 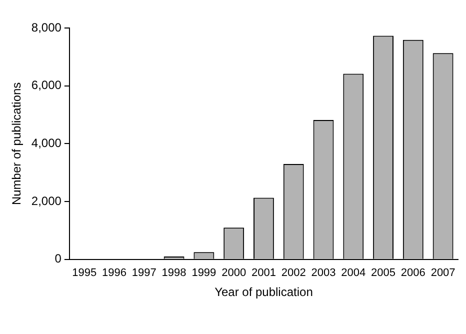 What do you see at coordinates (144, 273) in the screenshot?
I see `x-tick-label: 1997` at bounding box center [144, 273].